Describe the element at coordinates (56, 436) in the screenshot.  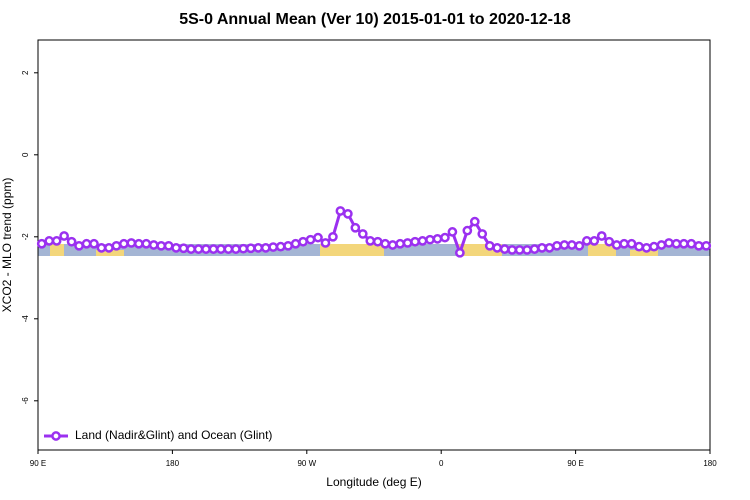
I see `legend-marker` at that location.